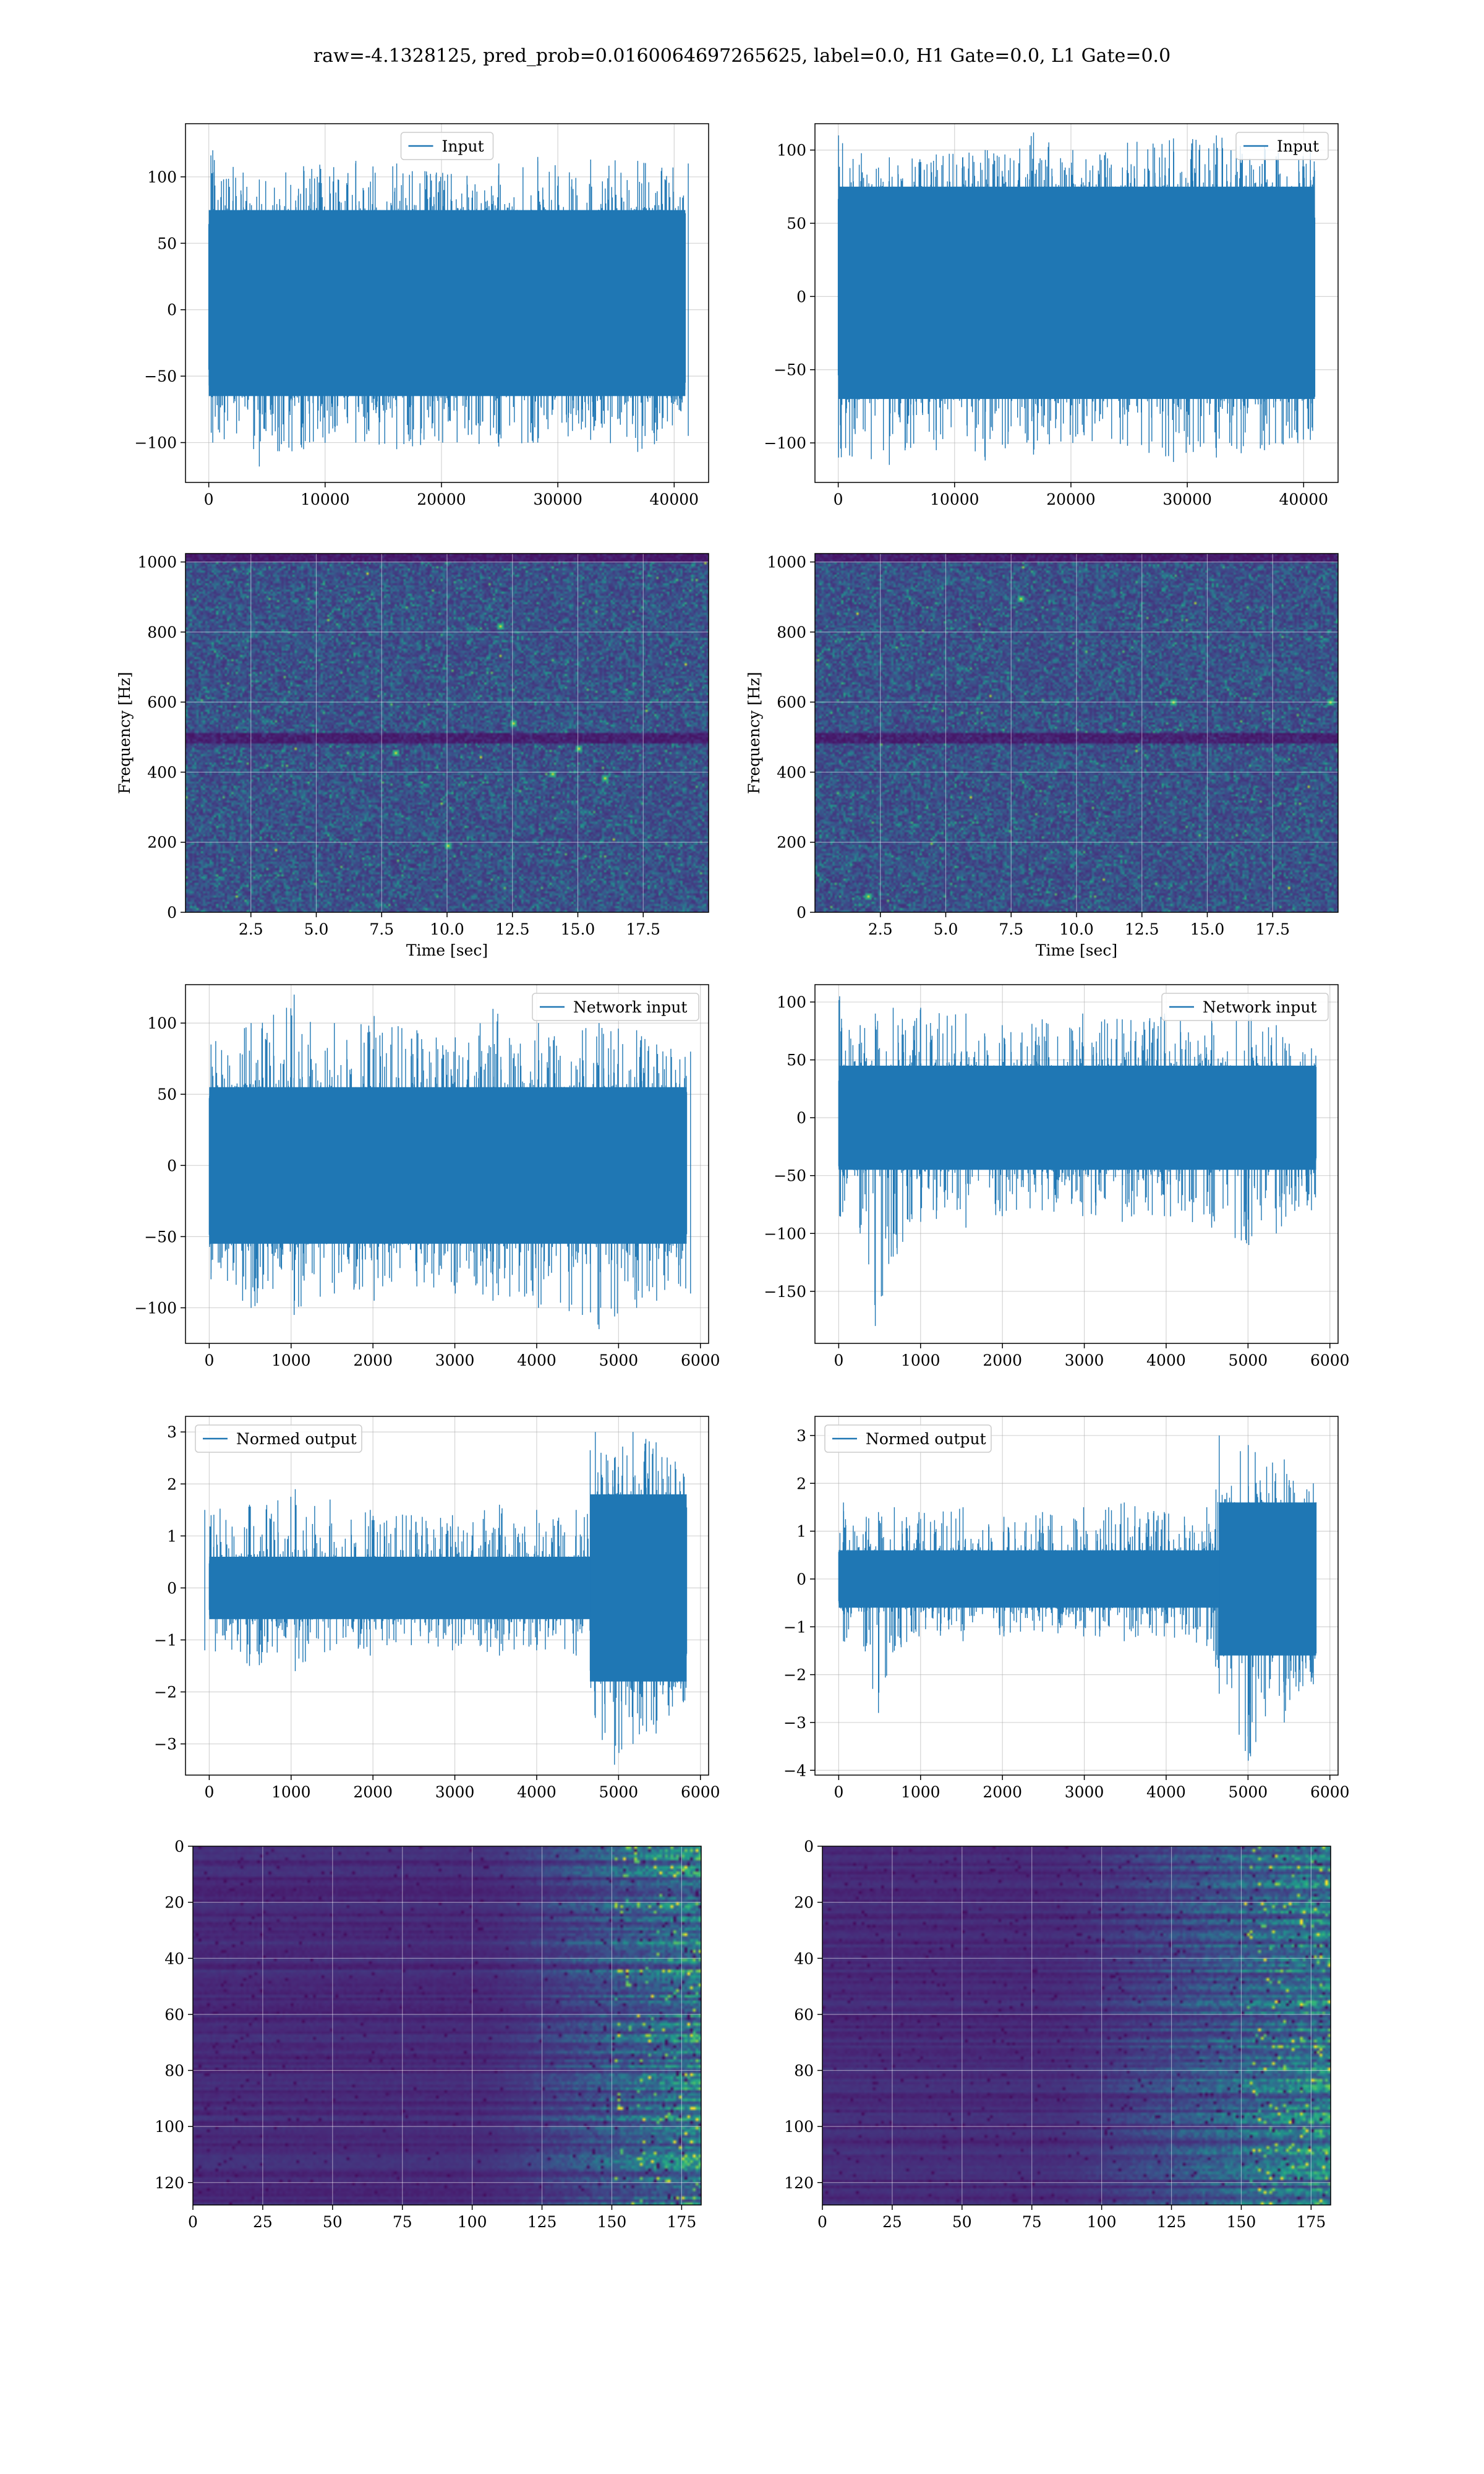  What do you see at coordinates (790, 1176) in the screenshot?
I see `network-input-l1-ytick-label-2: −50` at bounding box center [790, 1176].